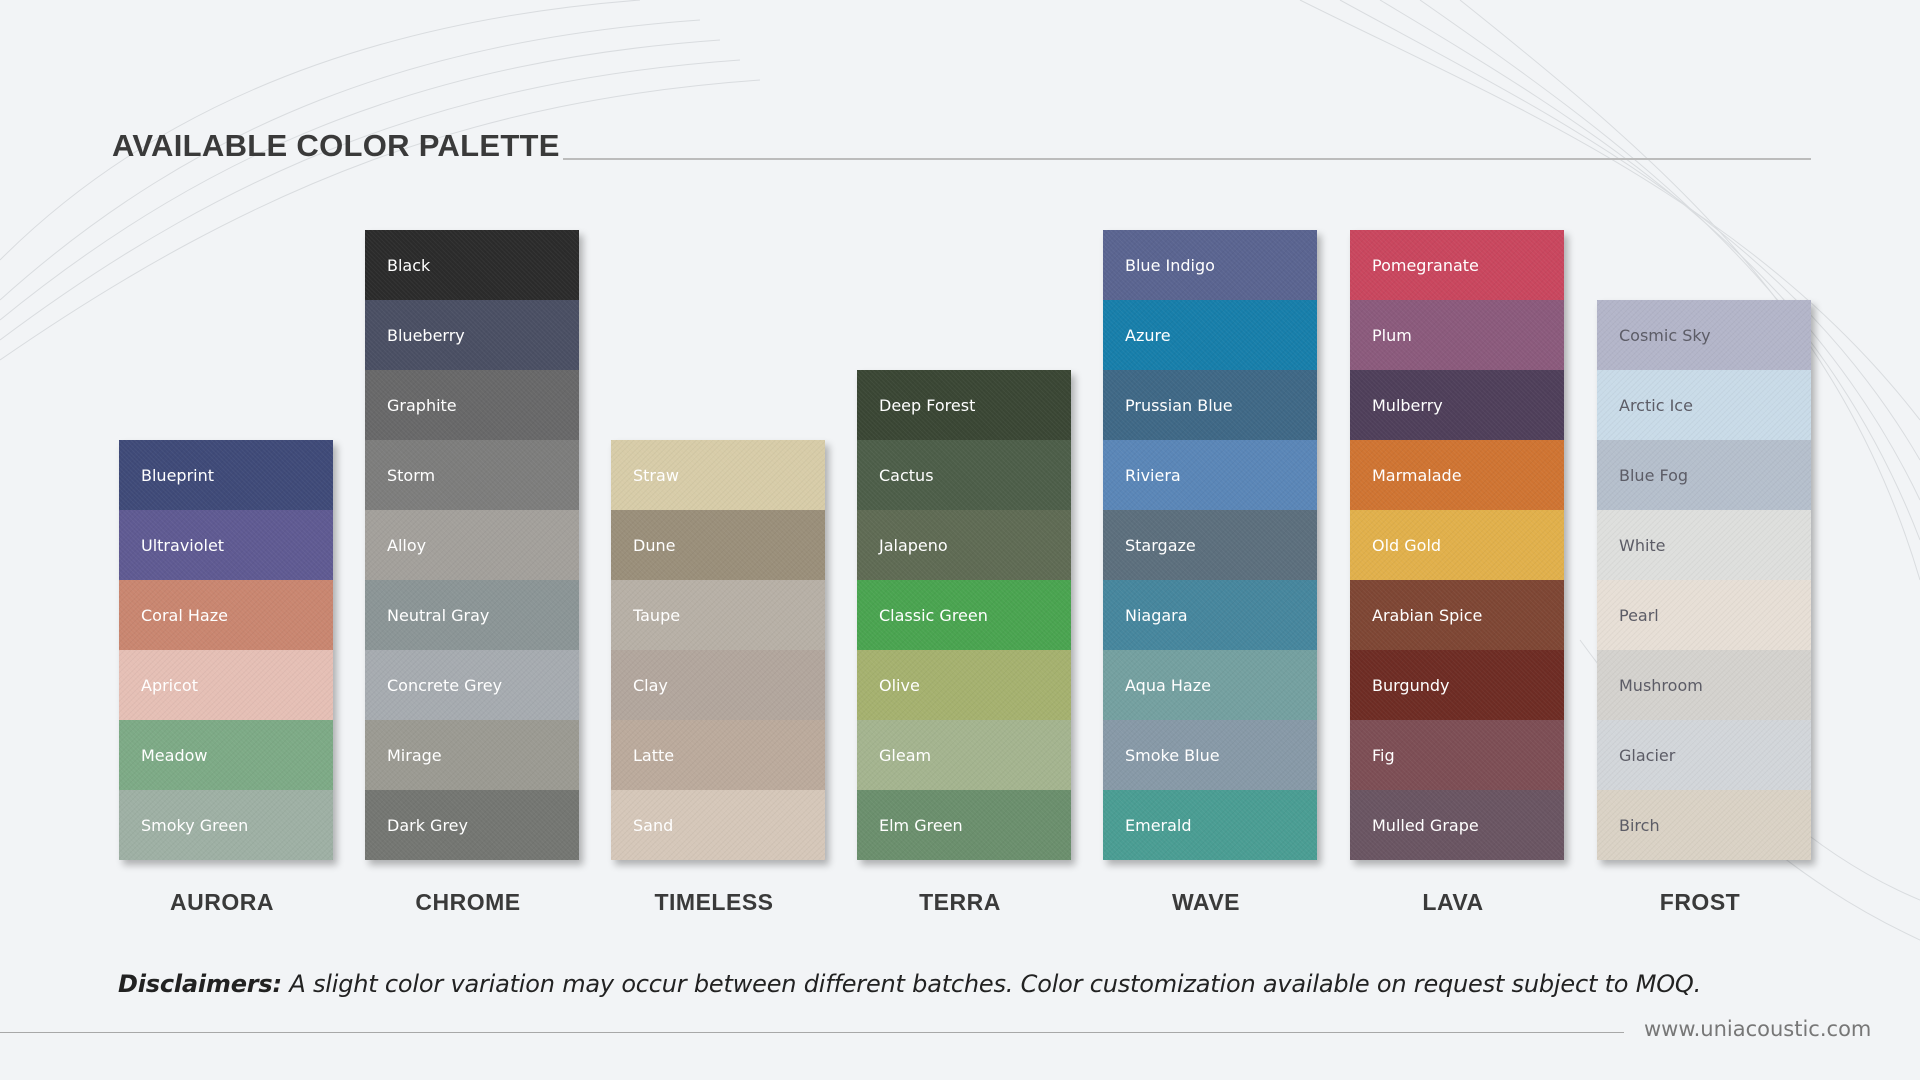 This screenshot has height=1080, width=1920. Describe the element at coordinates (226, 475) in the screenshot. I see `color-swatch: Blueprint` at that location.